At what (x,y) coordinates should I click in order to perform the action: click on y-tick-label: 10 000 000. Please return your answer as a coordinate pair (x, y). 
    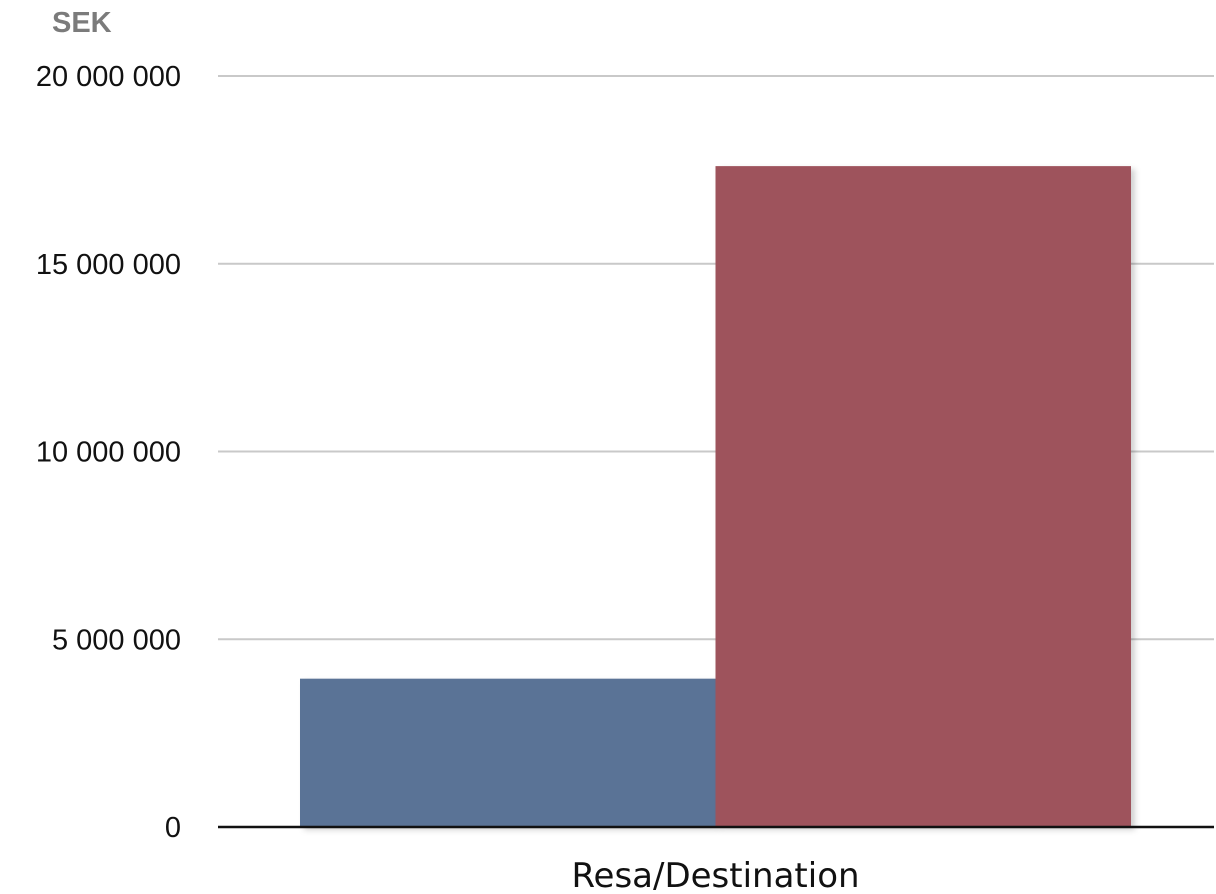
    Looking at the image, I should click on (108, 453).